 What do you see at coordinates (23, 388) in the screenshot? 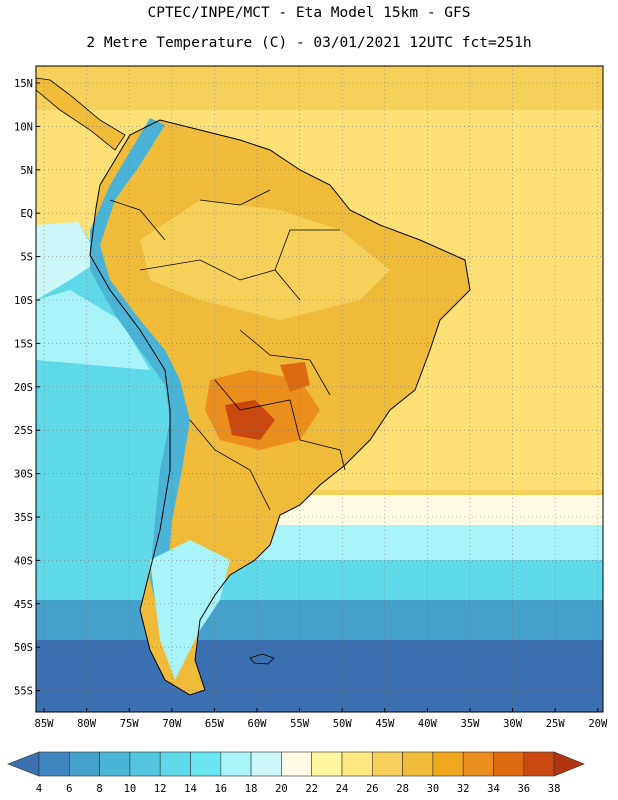
I see `lat-label: 20S` at bounding box center [23, 388].